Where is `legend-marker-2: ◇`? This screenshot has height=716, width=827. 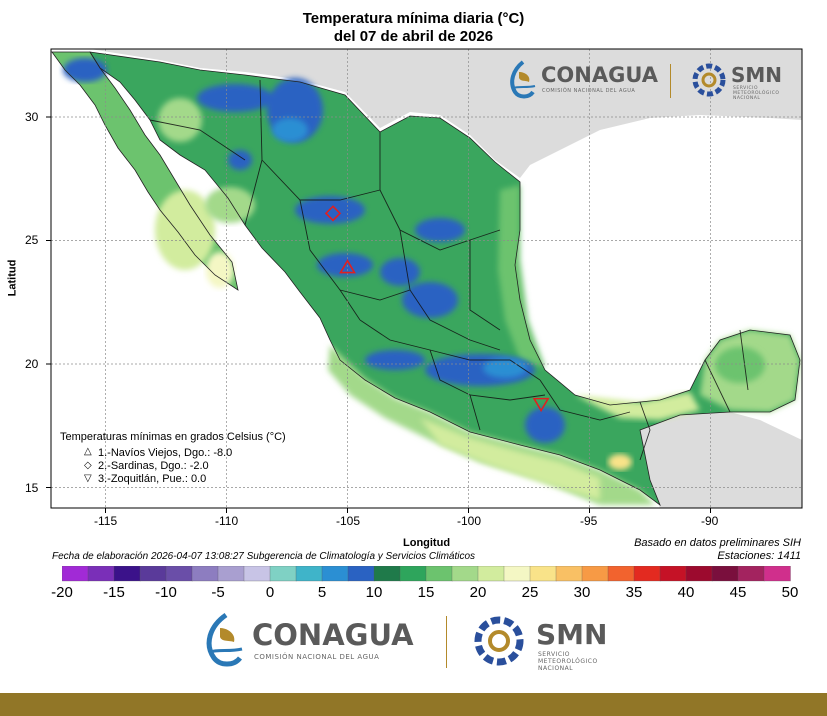
legend-marker-2: ◇ is located at coordinates (88, 465).